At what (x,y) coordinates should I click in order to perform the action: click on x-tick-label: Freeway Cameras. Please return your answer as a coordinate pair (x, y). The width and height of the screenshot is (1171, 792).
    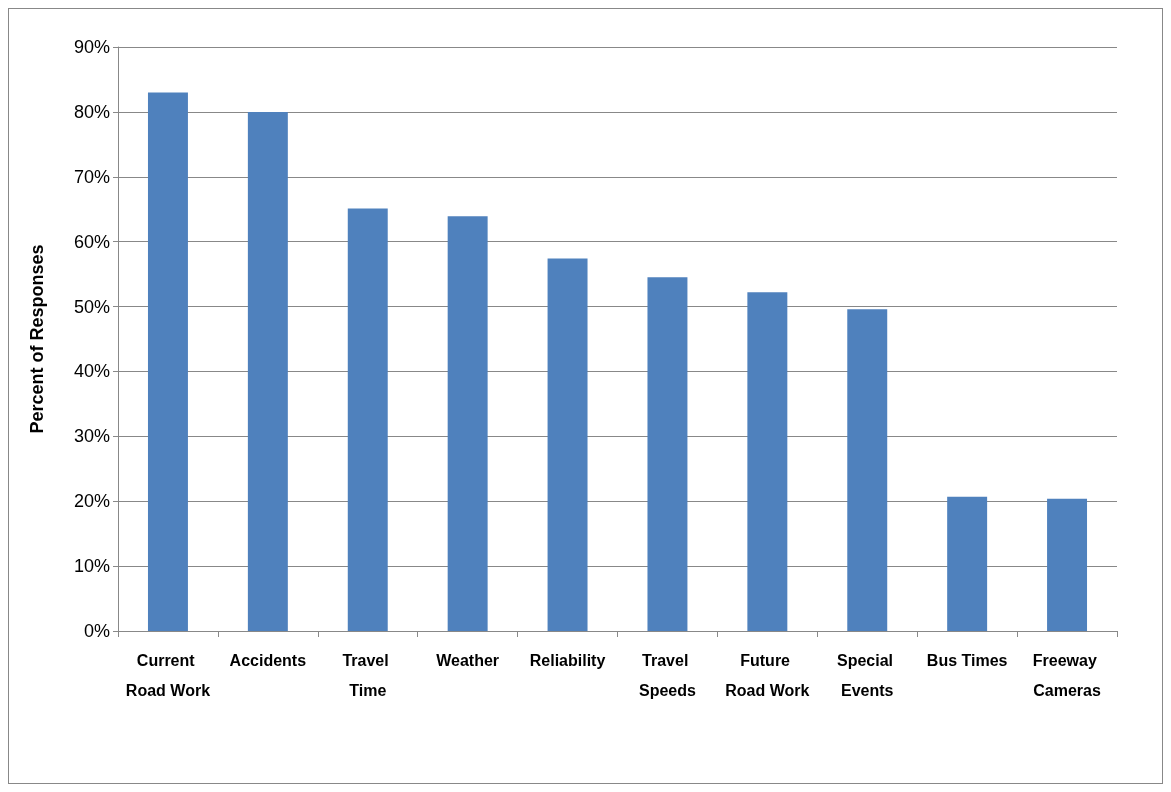
    Looking at the image, I should click on (1067, 675).